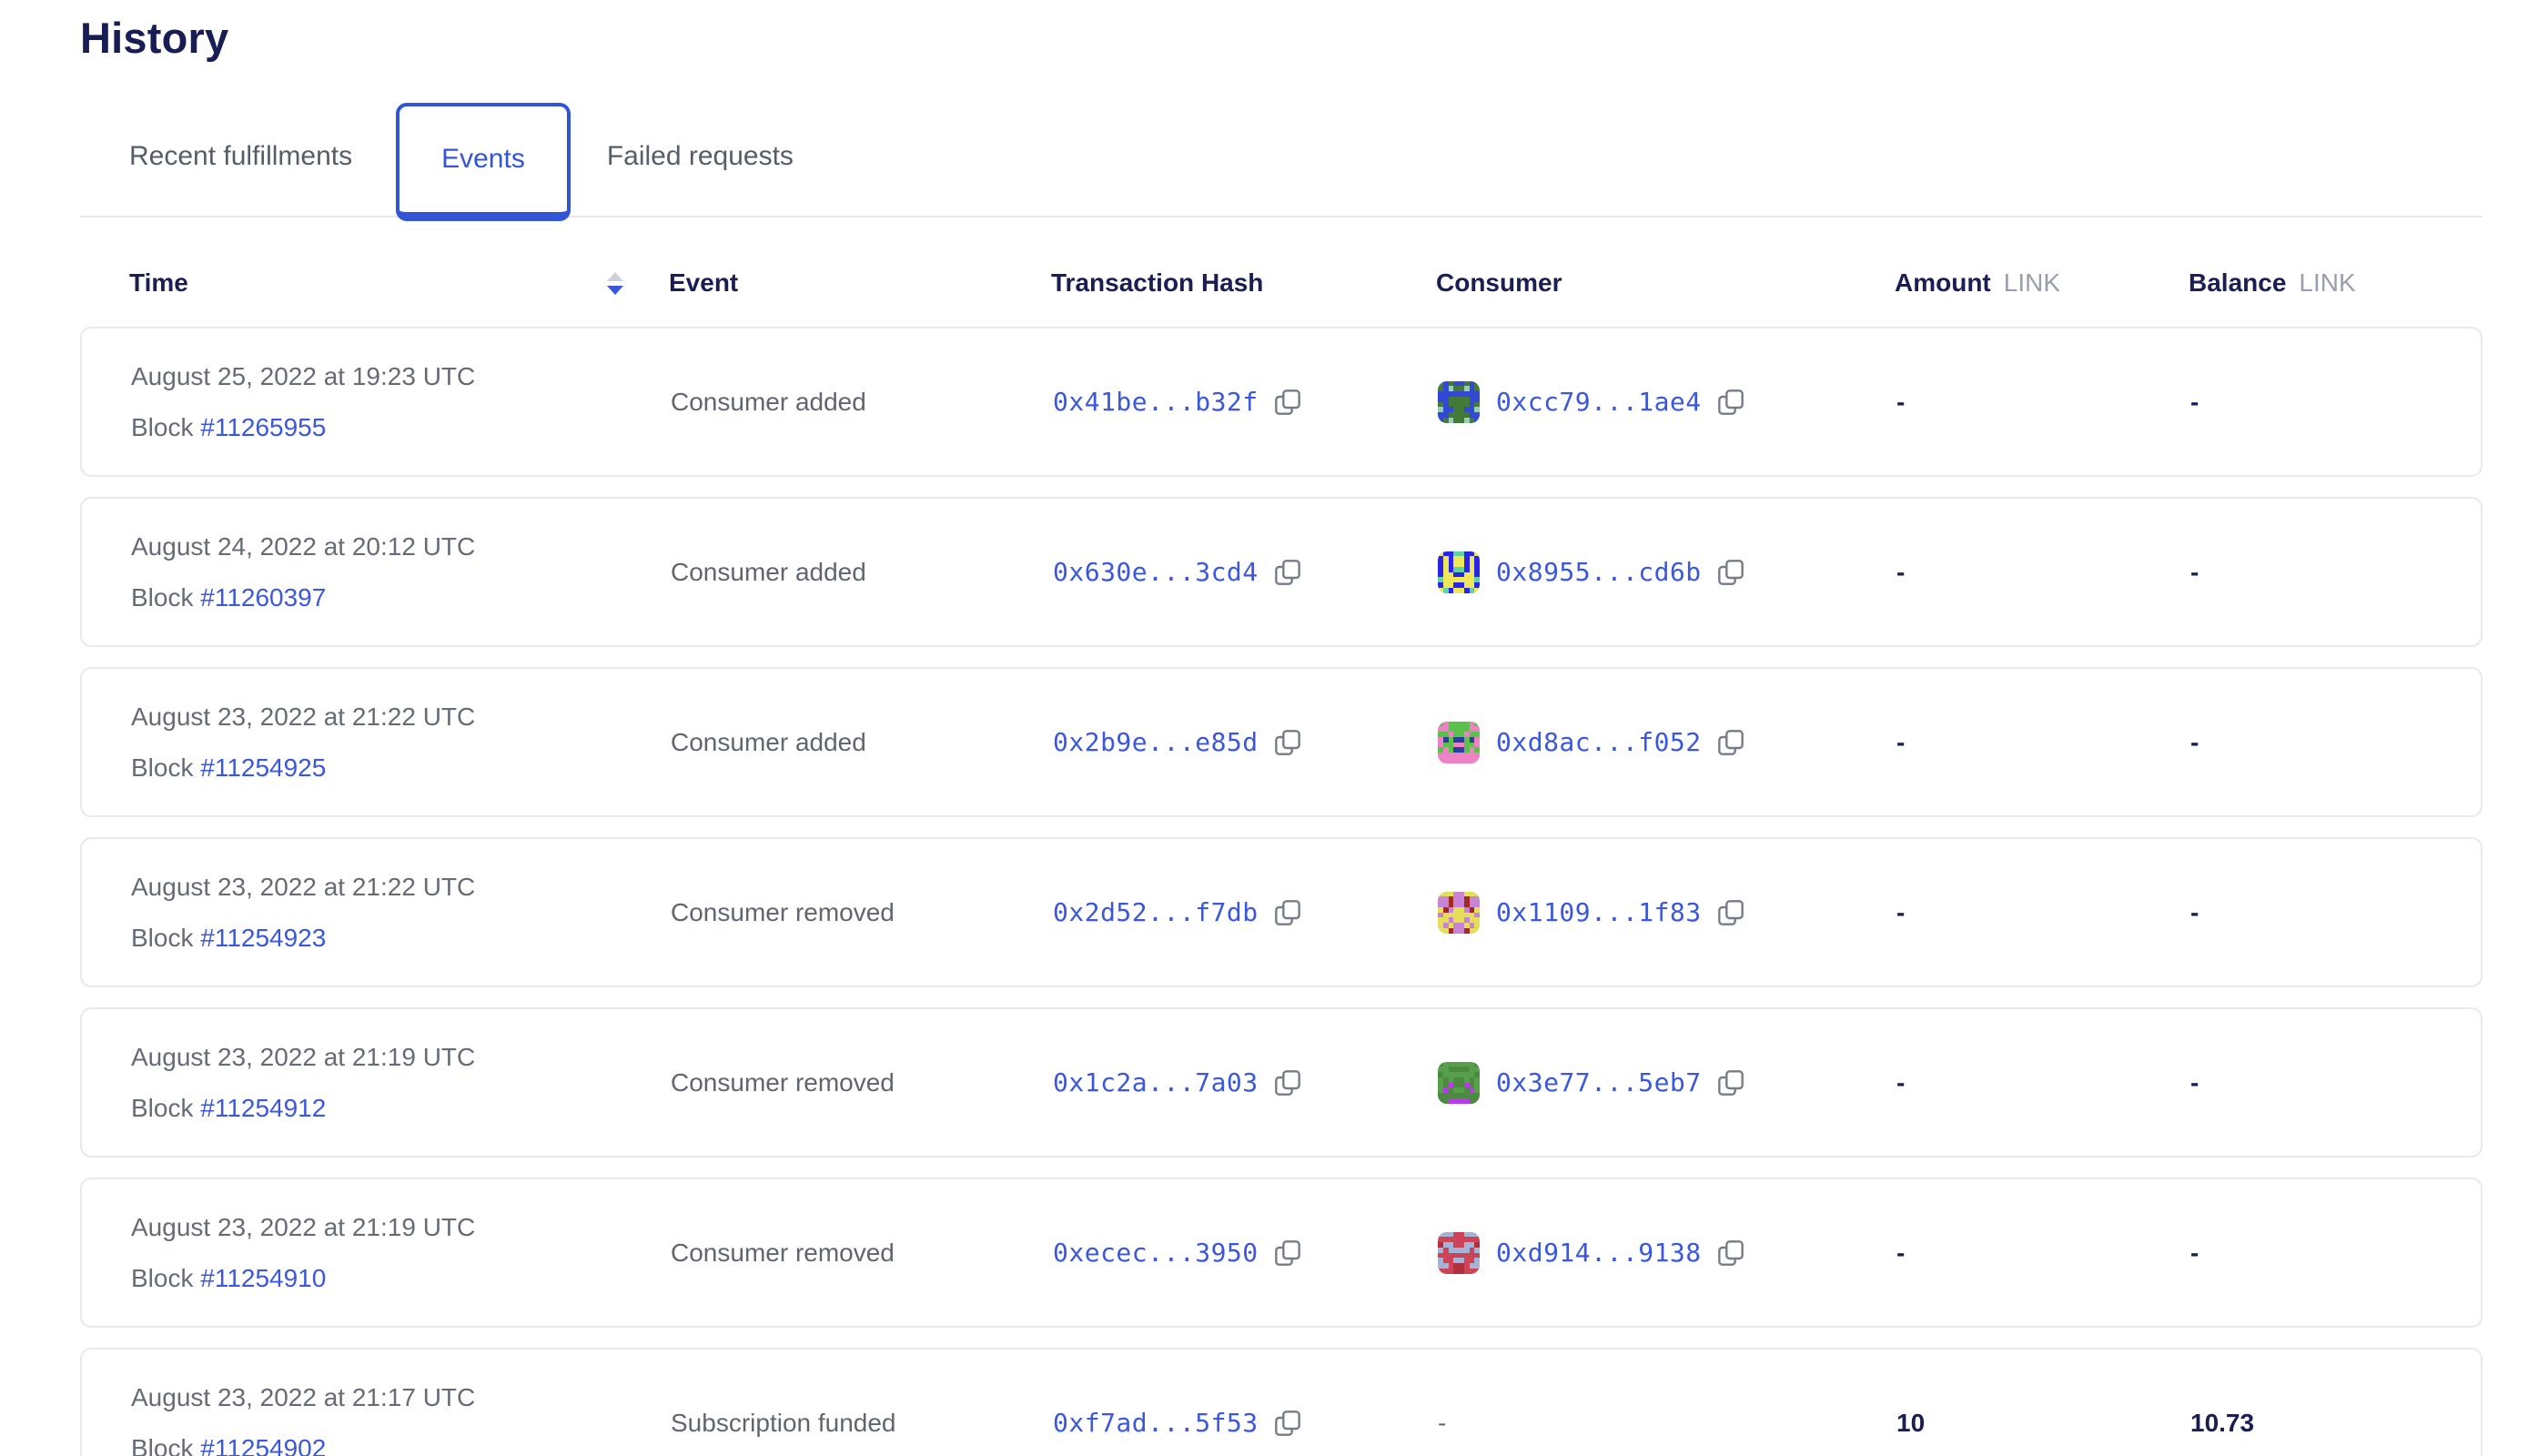 The height and width of the screenshot is (1456, 2528). What do you see at coordinates (2032, 283) in the screenshot?
I see `amount-unit-label: LINK` at bounding box center [2032, 283].